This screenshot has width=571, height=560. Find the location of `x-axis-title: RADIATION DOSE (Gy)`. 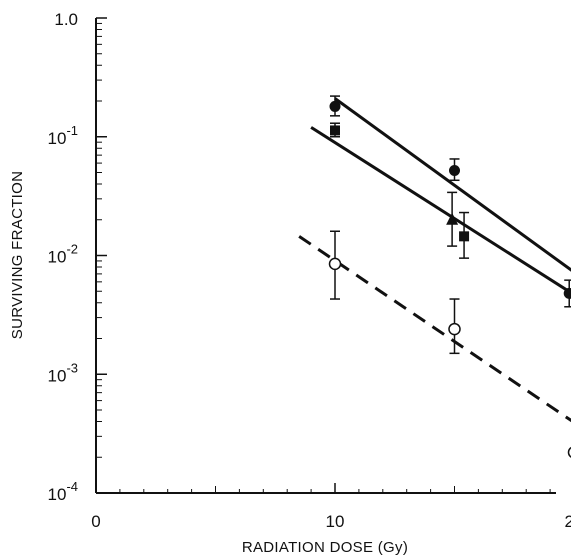

x-axis-title: RADIATION DOSE (Gy) is located at coordinates (325, 547).